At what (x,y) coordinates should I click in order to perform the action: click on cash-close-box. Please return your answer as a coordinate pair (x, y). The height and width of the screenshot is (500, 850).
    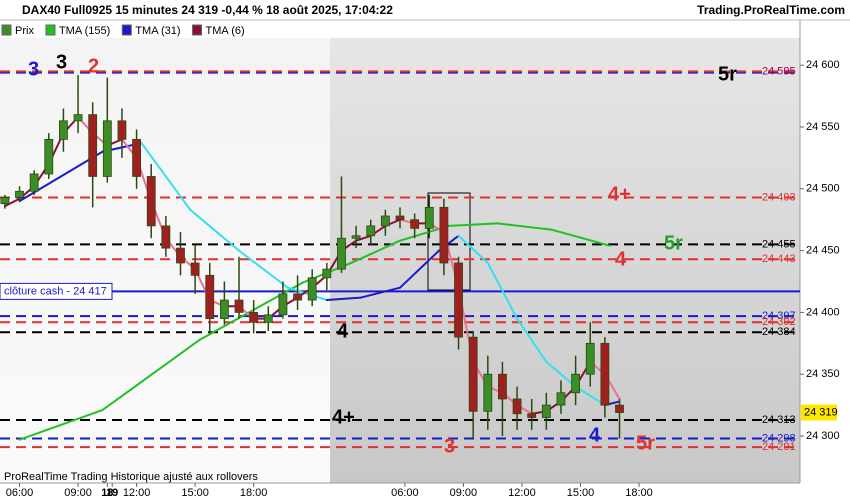
    Looking at the image, I should click on (56, 291).